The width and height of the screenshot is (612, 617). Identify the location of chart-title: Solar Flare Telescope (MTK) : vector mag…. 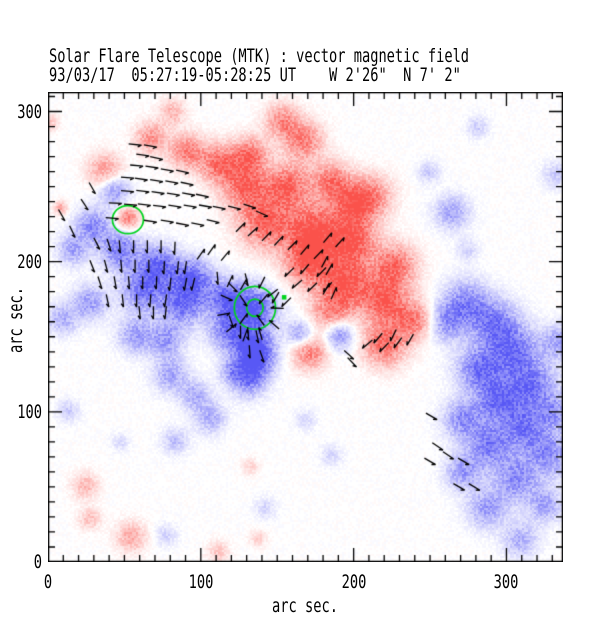
(259, 56).